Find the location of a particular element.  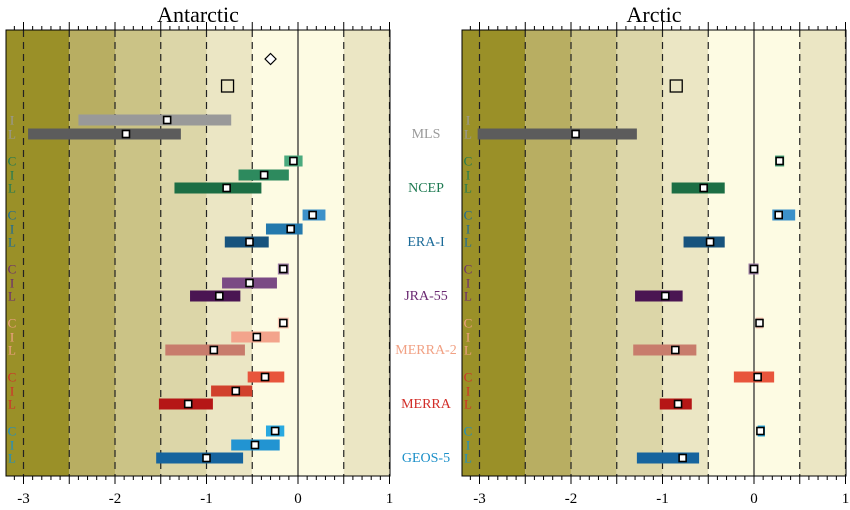

dataset-label: JRA-55 is located at coordinates (426, 296).